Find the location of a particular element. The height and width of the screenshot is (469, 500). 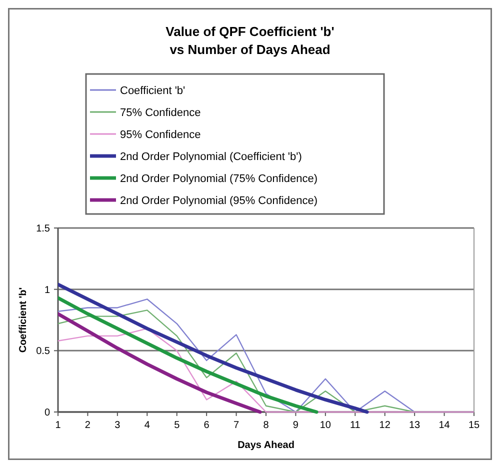

legend-label: 2nd Order Polynomial (75% Confidence) is located at coordinates (219, 179).